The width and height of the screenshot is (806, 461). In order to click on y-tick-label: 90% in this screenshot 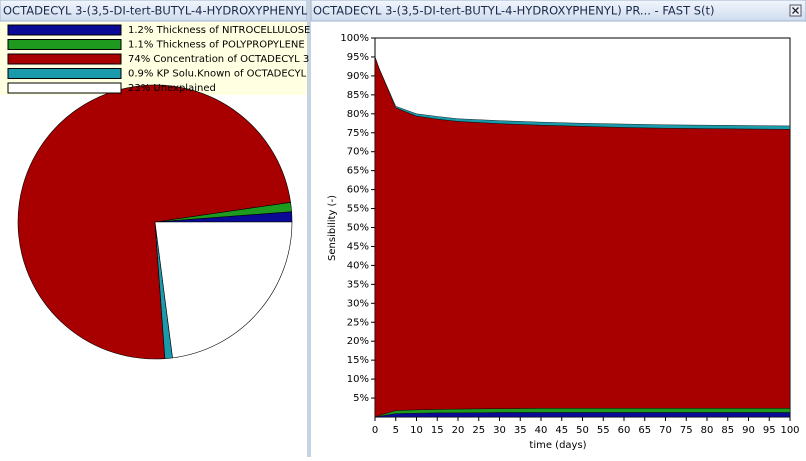, I will do `click(358, 76)`.